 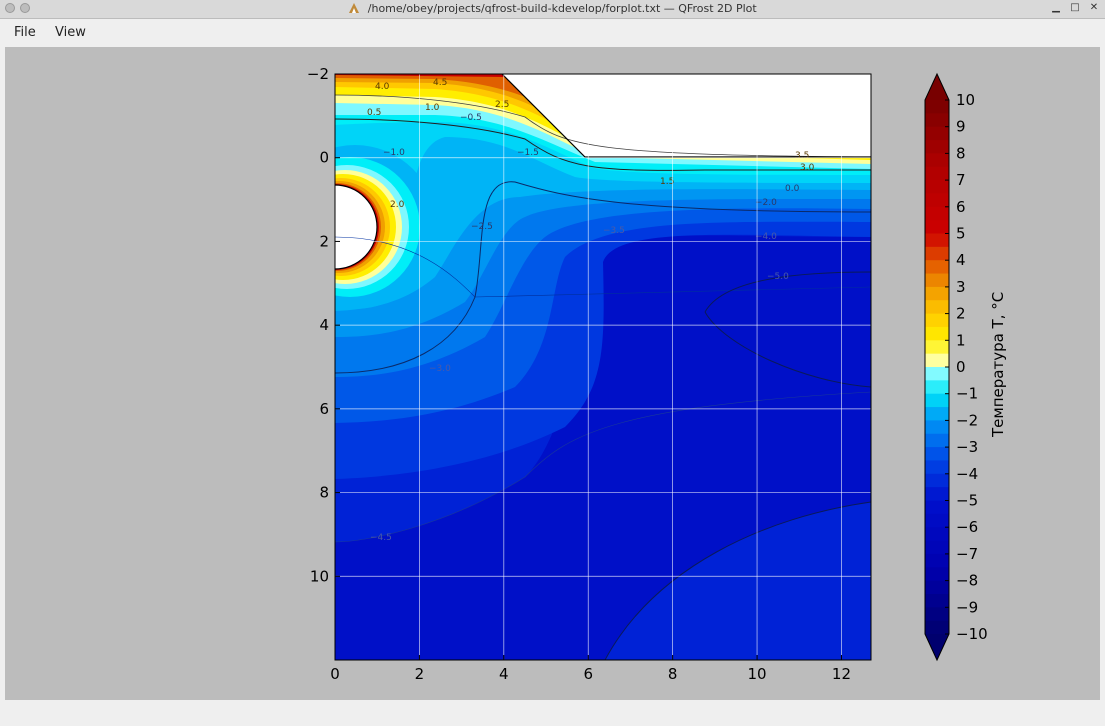 What do you see at coordinates (318, 74) in the screenshot?
I see `y-tick-label: −2` at bounding box center [318, 74].